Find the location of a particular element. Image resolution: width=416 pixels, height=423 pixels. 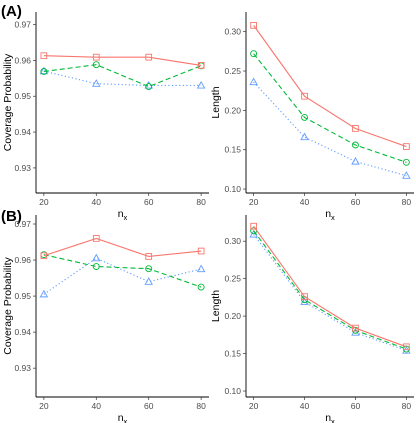

panel-label-a: (A) is located at coordinates (11, 11).